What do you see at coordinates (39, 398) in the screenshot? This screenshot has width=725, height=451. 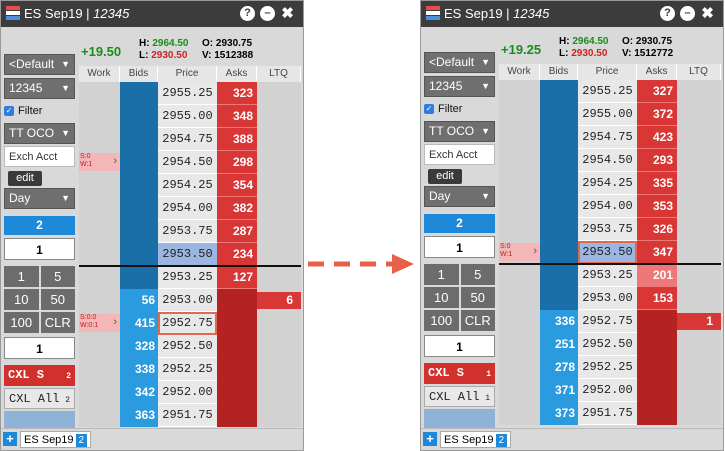 I see `cancel-all-button: CXL All 2` at bounding box center [39, 398].